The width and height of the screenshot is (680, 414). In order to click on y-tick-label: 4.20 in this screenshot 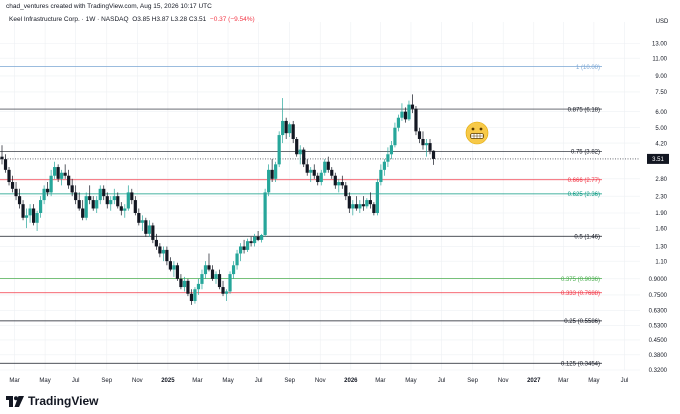, I will do `click(661, 144)`.